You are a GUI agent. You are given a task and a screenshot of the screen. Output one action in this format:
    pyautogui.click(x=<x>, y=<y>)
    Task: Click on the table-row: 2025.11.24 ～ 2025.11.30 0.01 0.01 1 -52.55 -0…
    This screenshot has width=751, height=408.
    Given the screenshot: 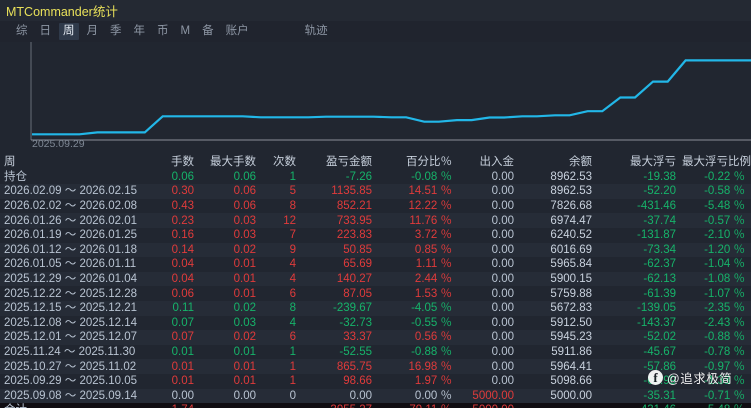 What is the action you would take?
    pyautogui.click(x=375, y=352)
    